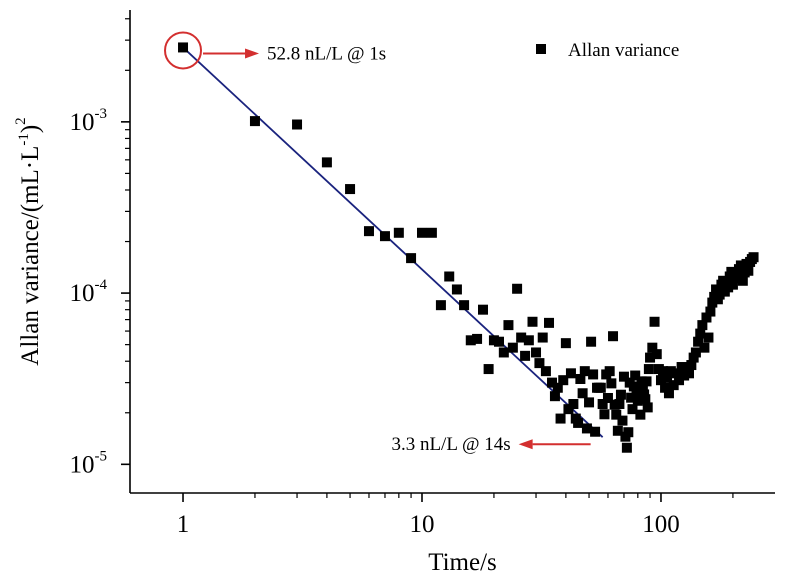 The height and width of the screenshot is (581, 800). Describe the element at coordinates (623, 50) in the screenshot. I see `legend-label: Allan variance` at that location.